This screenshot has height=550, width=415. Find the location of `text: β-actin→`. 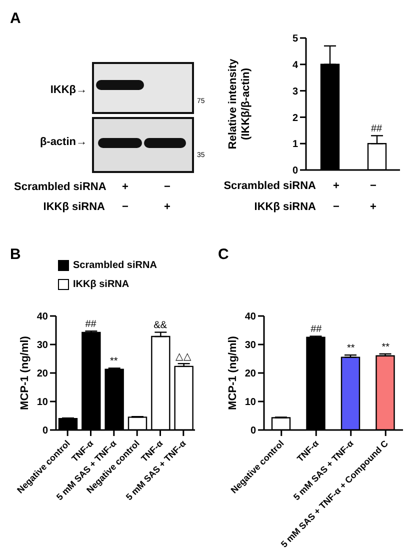

text: β-actin→ is located at coordinates (63, 142).